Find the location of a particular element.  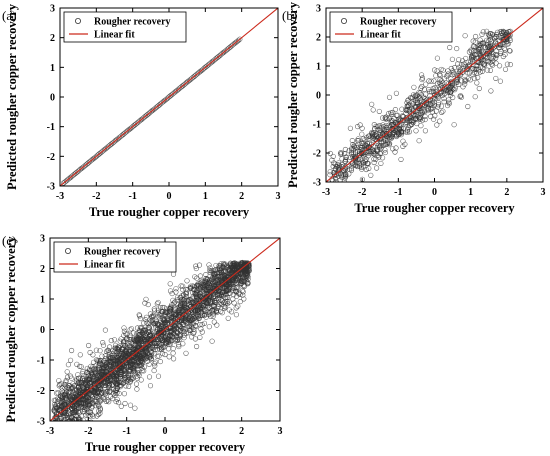

legend-label-fit: Linear fit is located at coordinates (114, 35).